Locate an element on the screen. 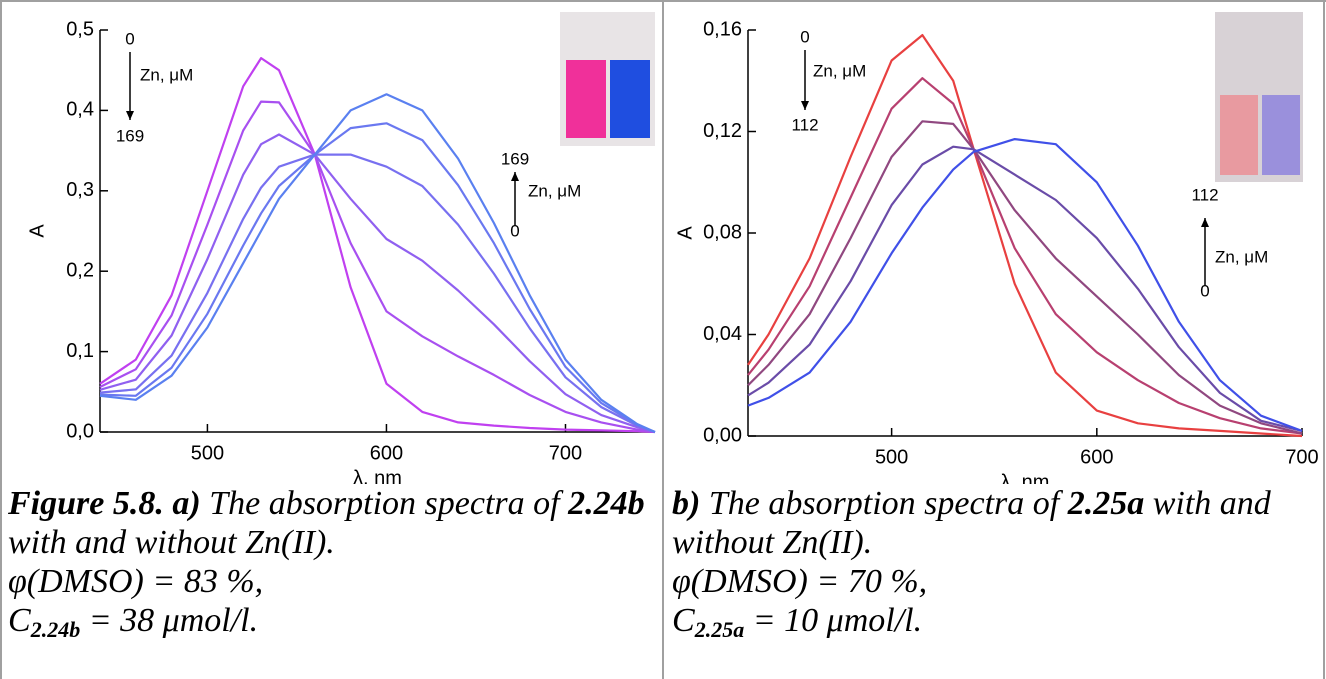  y-tick-label: 0,12 is located at coordinates (722, 131).